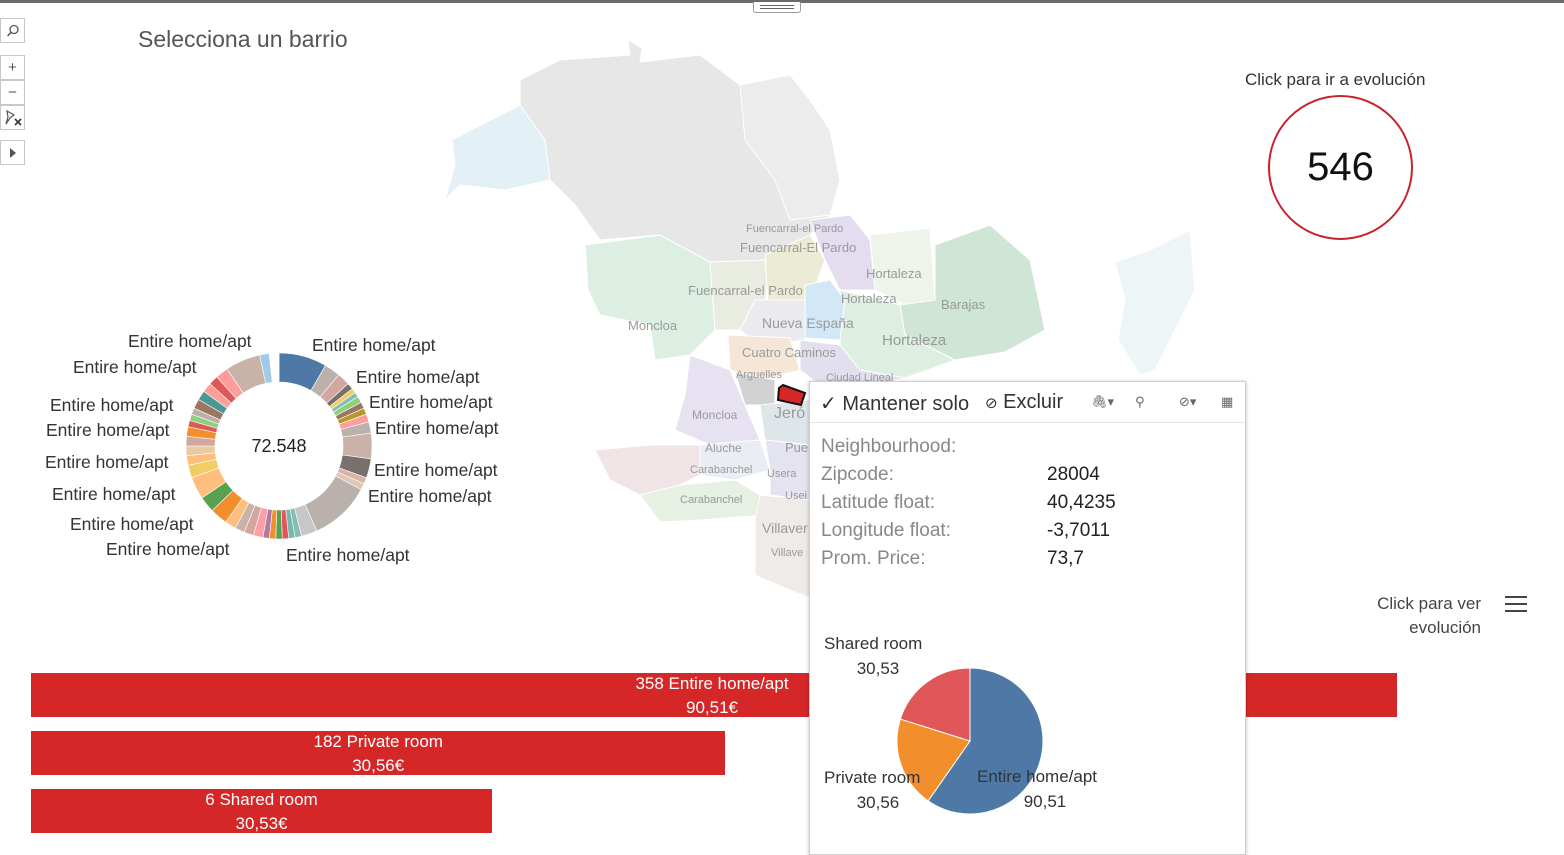 This screenshot has width=1564, height=855. Describe the element at coordinates (378, 741) in the screenshot. I see `bar-count-label: 182 Private room` at that location.